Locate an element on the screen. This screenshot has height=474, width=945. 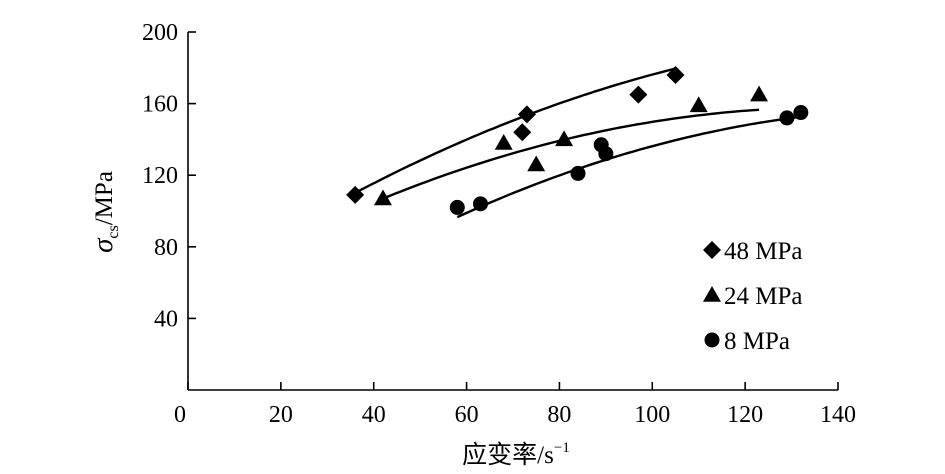
y-axis-ticks: 40 80 120 160 200 is located at coordinates (169, 176).